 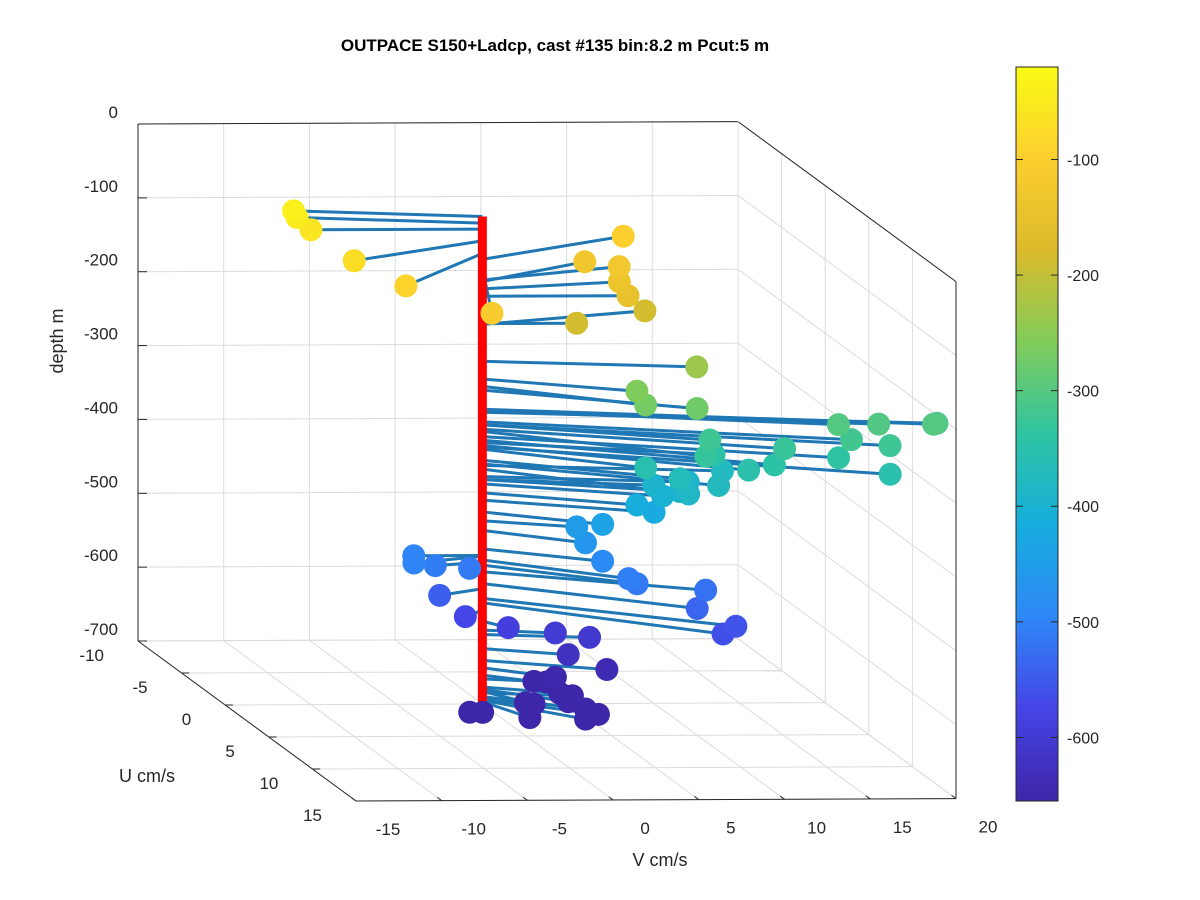 I want to click on colorbar-tick-label: -500, so click(x=1083, y=623).